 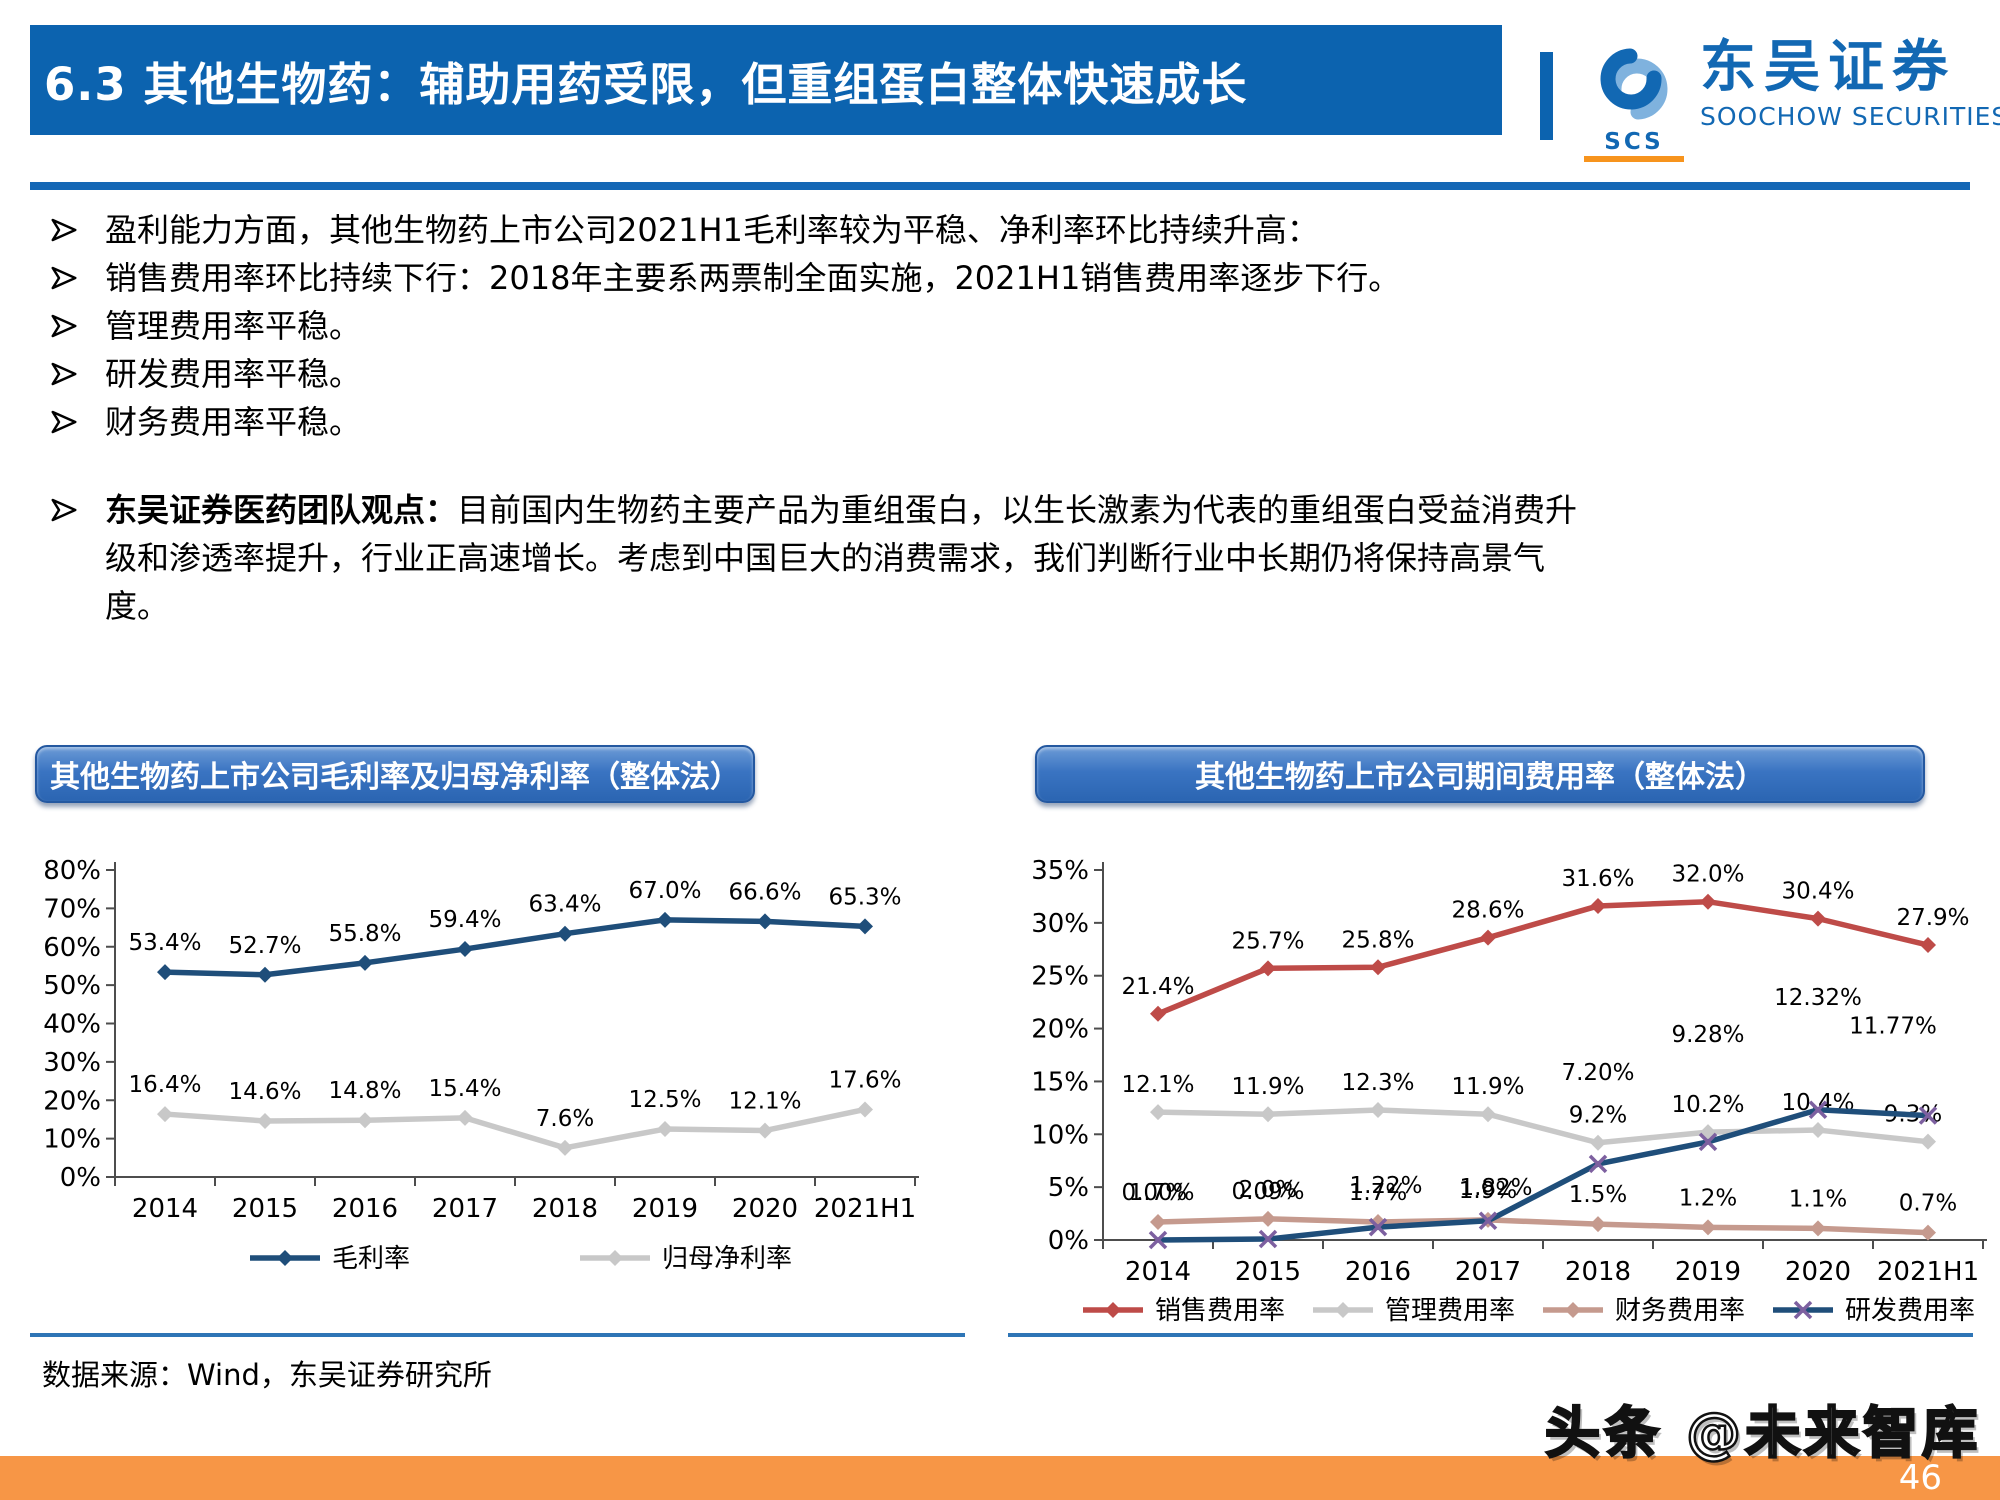 I want to click on logo-scs-text: SCS, so click(x=1634, y=142).